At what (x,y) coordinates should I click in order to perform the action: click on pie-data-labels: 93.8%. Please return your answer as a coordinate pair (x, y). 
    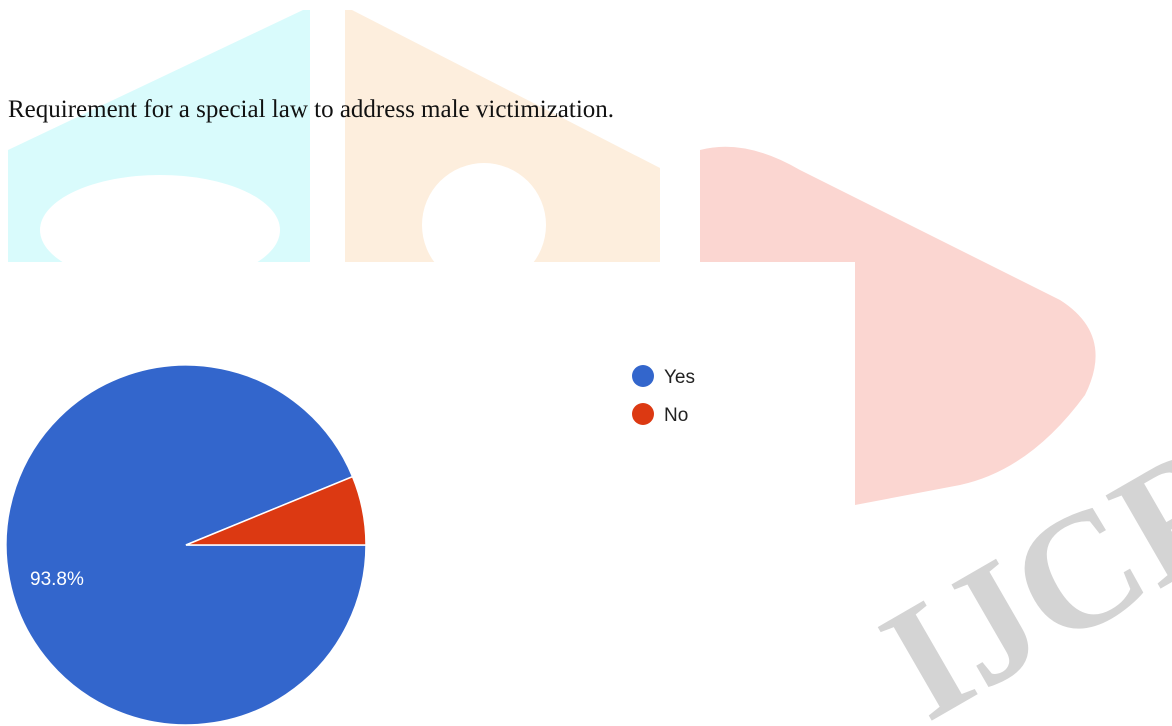
    Looking at the image, I should click on (57, 579).